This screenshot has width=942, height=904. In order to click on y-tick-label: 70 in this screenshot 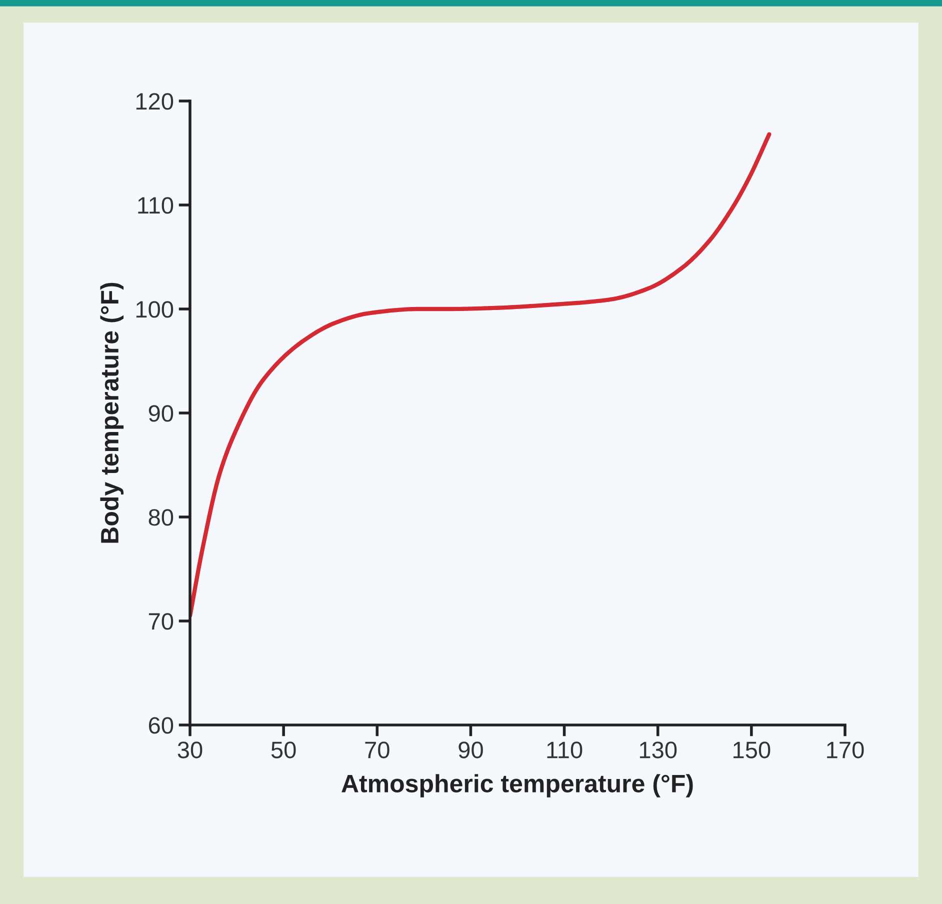, I will do `click(161, 621)`.